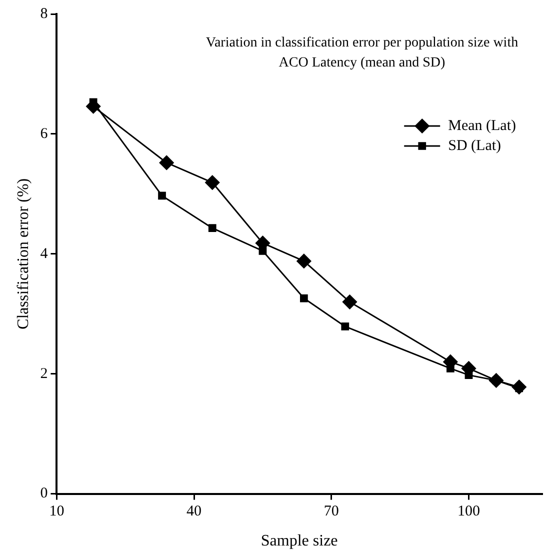 The height and width of the screenshot is (559, 550). Describe the element at coordinates (475, 146) in the screenshot. I see `legend-label: SD (Lat)` at that location.